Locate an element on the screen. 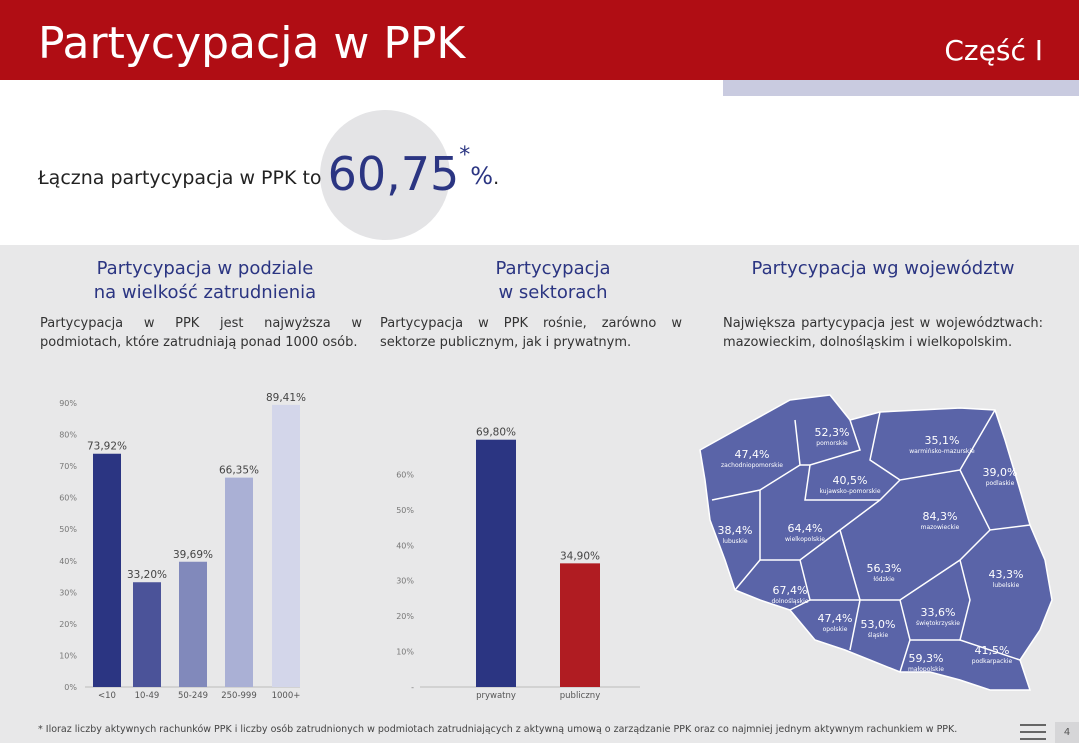 The width and height of the screenshot is (1079, 743). value-label: 39,69% is located at coordinates (193, 555).